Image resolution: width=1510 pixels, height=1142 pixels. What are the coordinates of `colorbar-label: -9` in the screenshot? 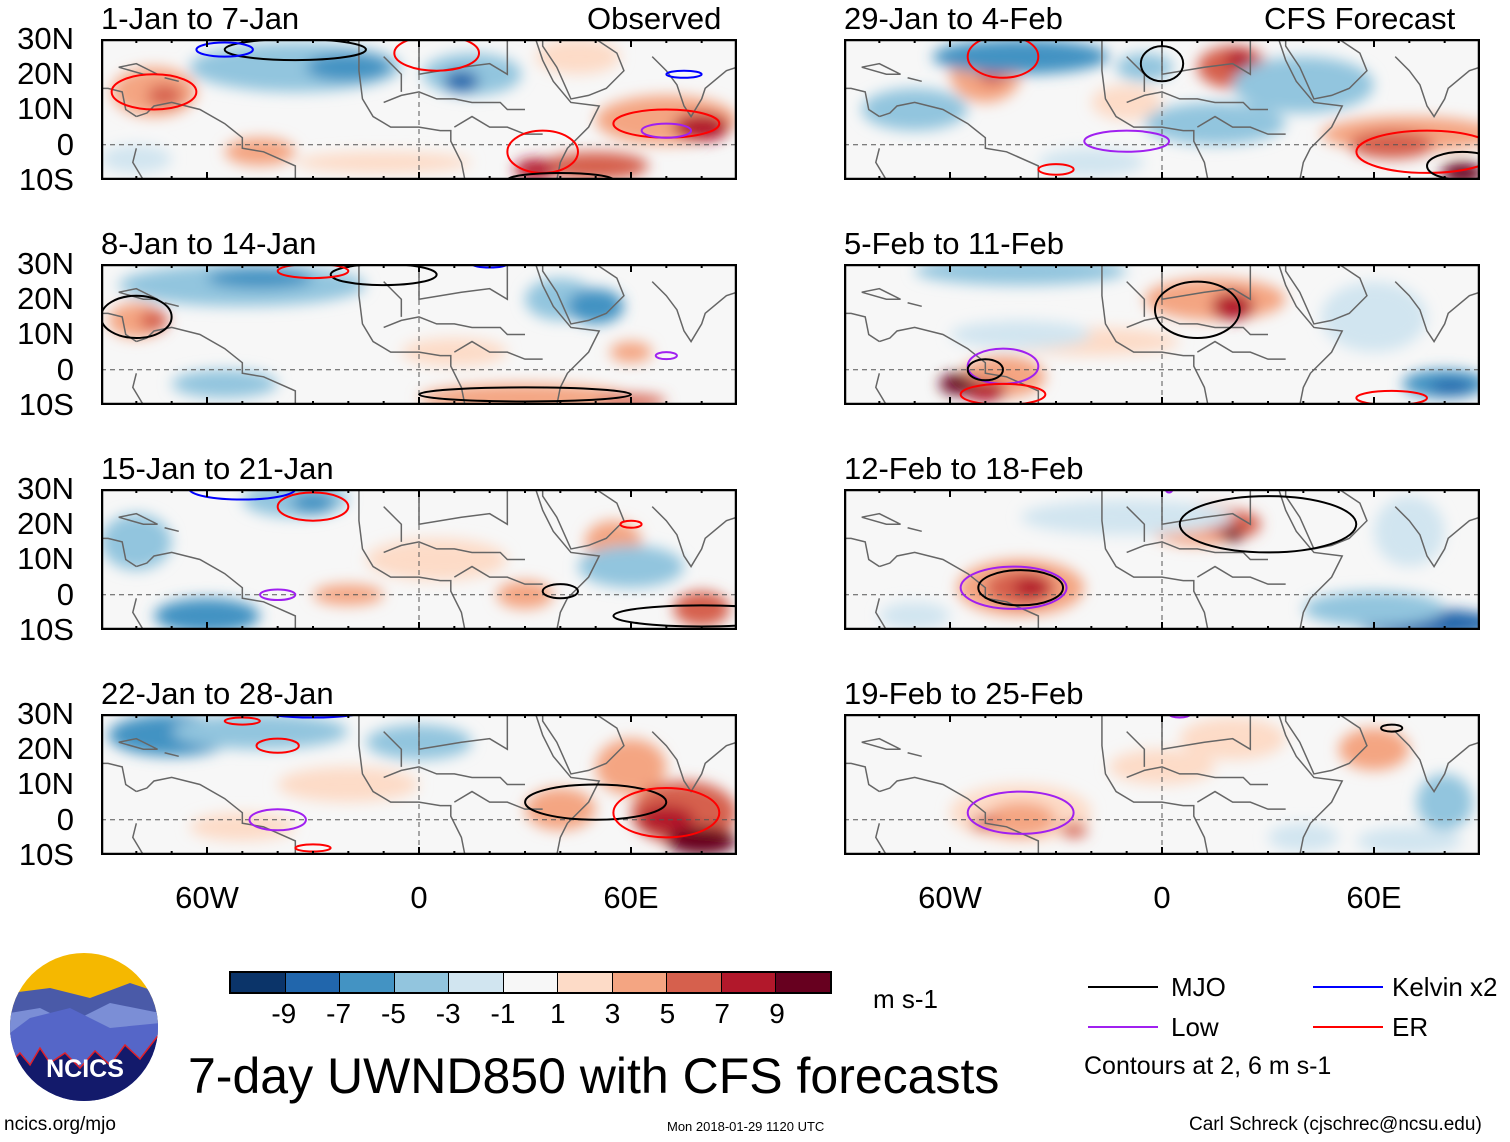 It's located at (284, 1013).